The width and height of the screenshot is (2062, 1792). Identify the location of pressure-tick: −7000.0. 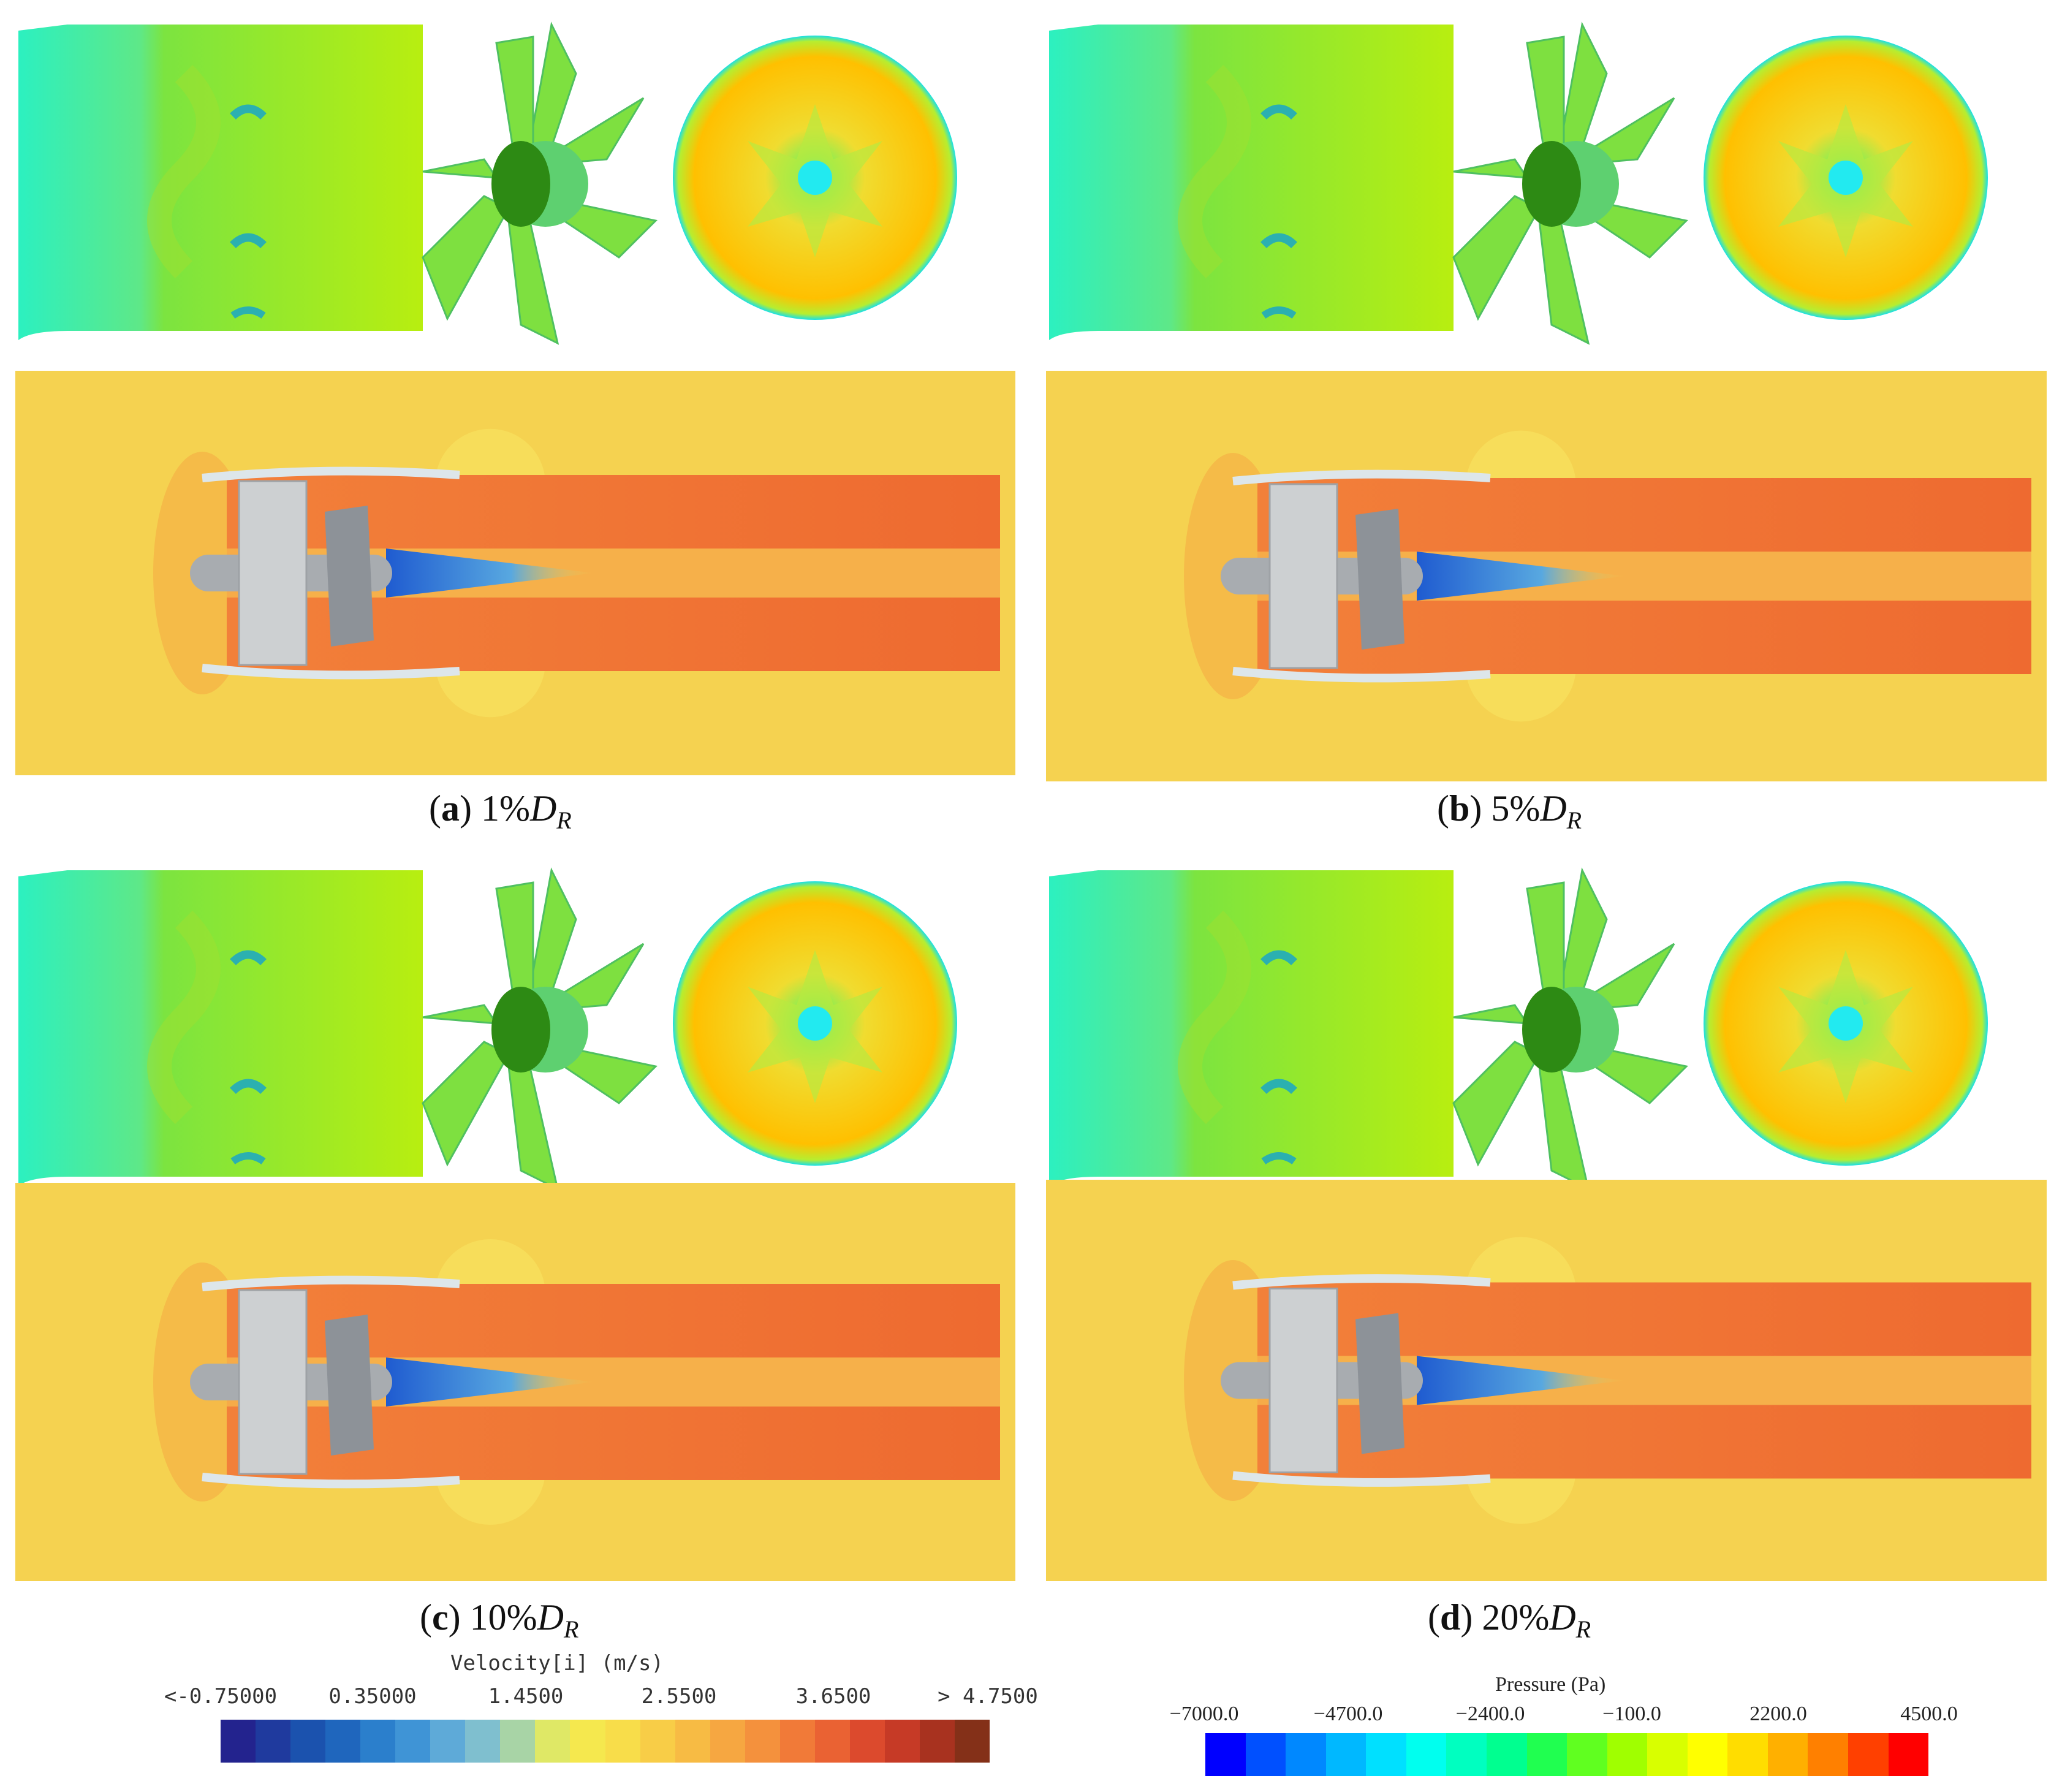
(1204, 1714).